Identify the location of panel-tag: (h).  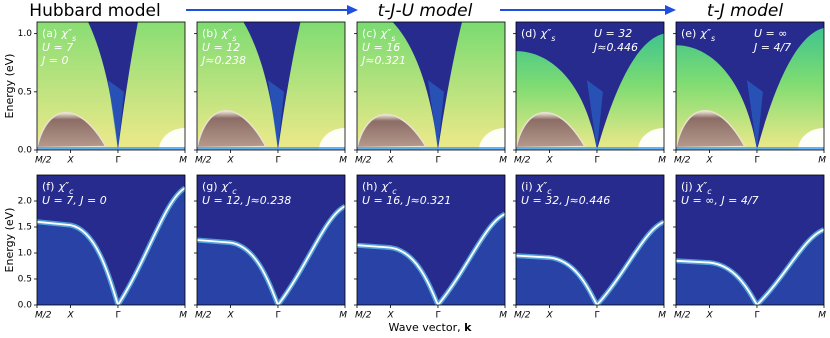
(370, 186).